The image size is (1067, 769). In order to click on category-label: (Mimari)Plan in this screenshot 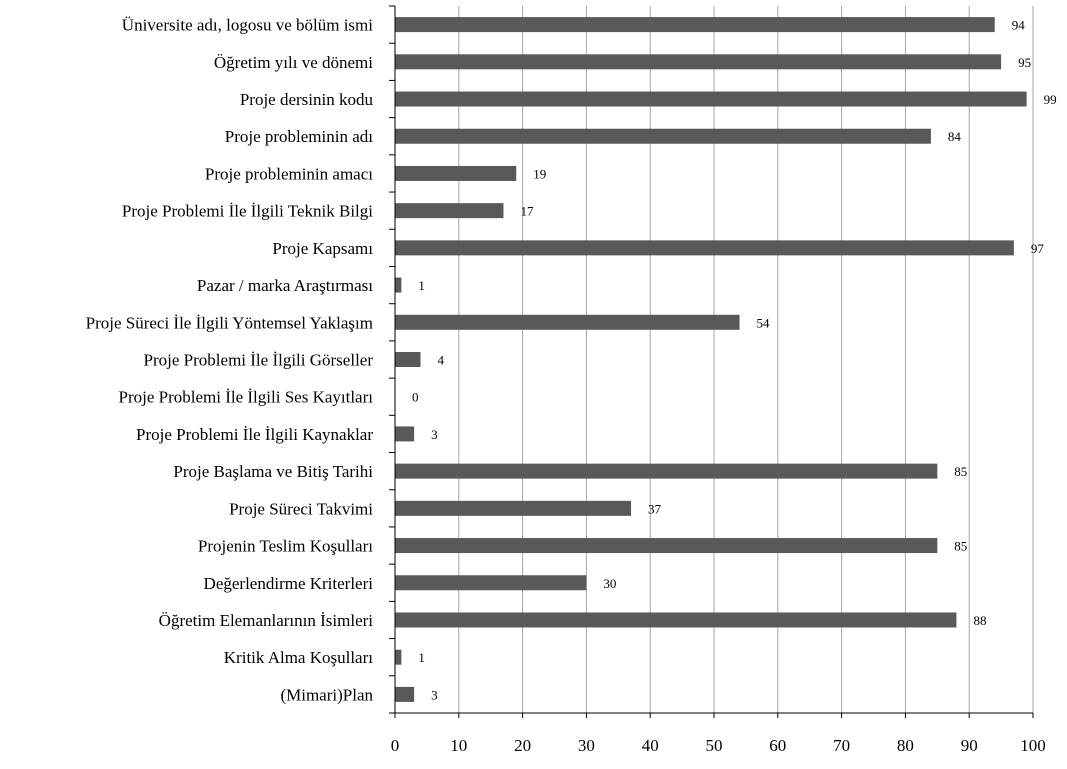, I will do `click(326, 694)`.